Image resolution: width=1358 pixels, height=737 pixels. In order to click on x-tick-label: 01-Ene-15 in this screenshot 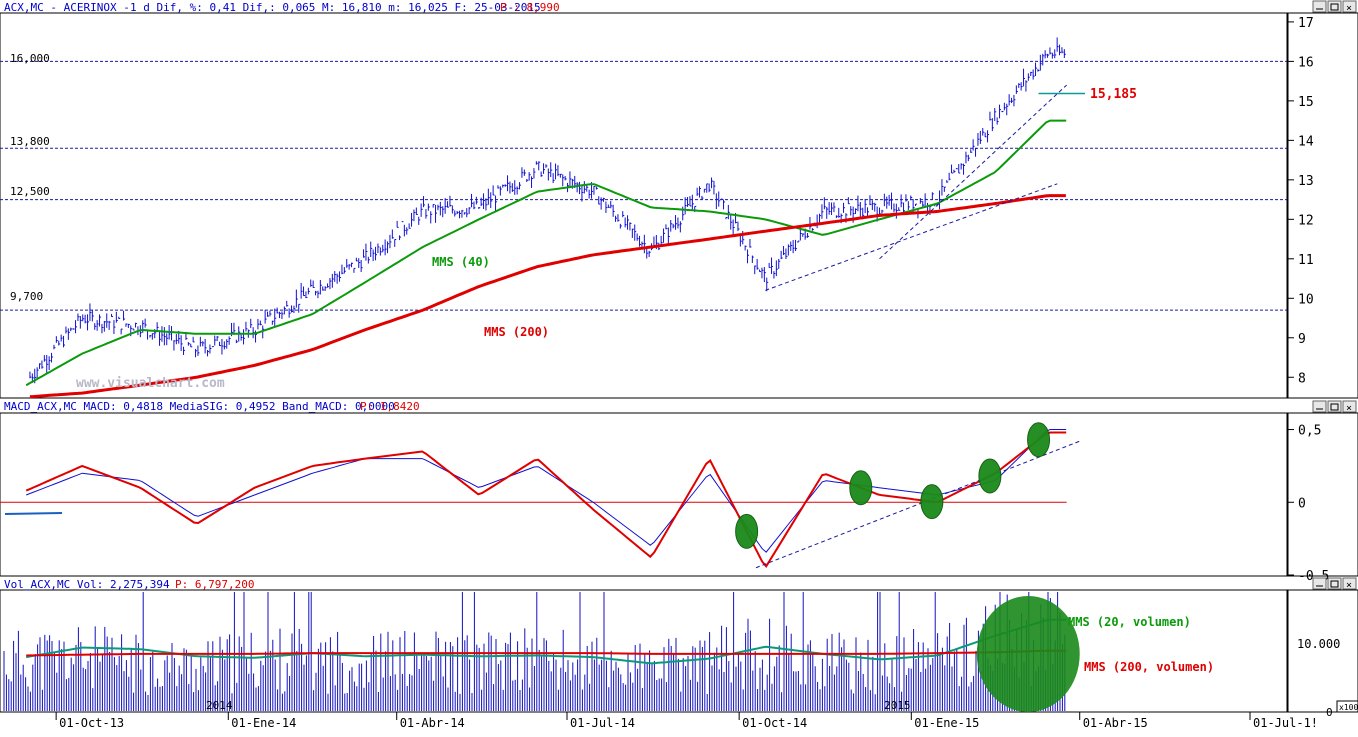, I will do `click(946, 723)`.